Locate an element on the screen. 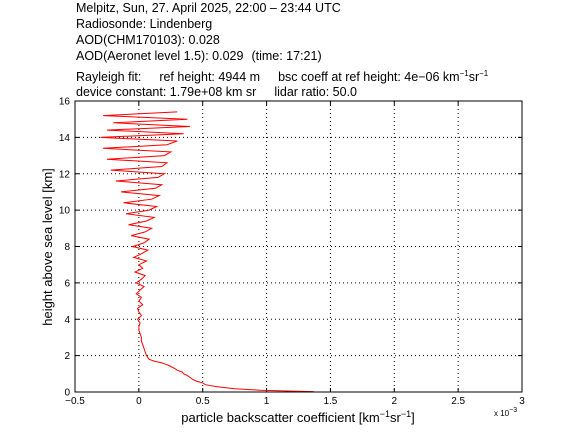  x-tick-labels: −0.5 0 0.5 1 1.5 2 2.5 3 is located at coordinates (295, 401).